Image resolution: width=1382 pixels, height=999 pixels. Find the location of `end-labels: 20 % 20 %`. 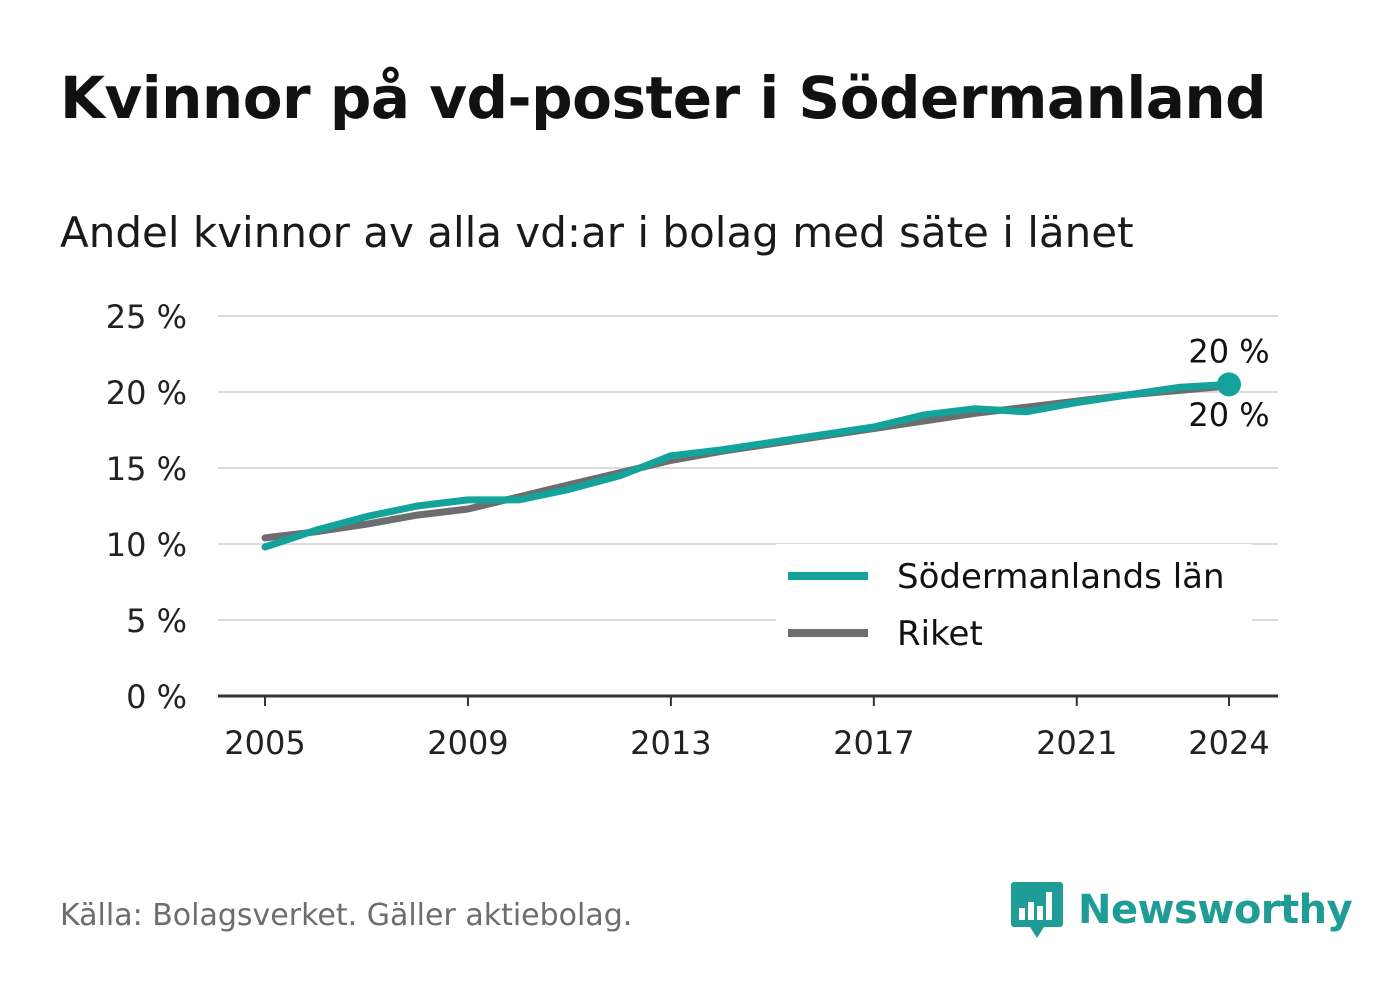

end-labels: 20 % 20 % is located at coordinates (1228, 383).